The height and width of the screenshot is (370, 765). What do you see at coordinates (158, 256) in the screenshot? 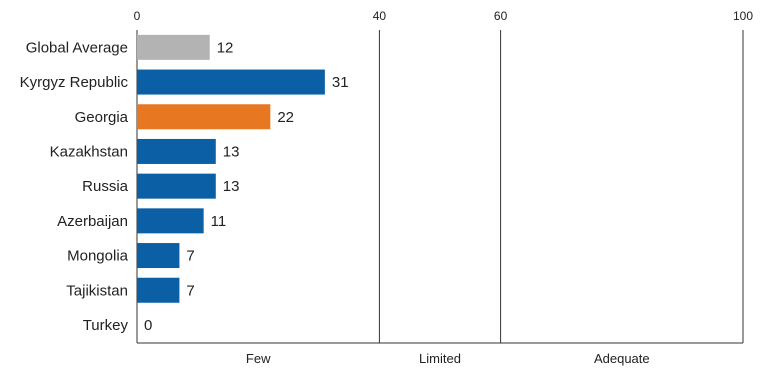
I see `bar-mongolia` at bounding box center [158, 256].